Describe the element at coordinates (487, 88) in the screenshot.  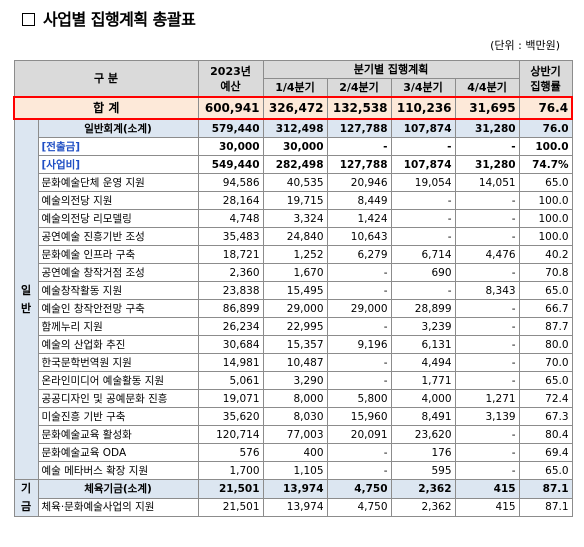
I see `header-q4: 4/4분기` at that location.